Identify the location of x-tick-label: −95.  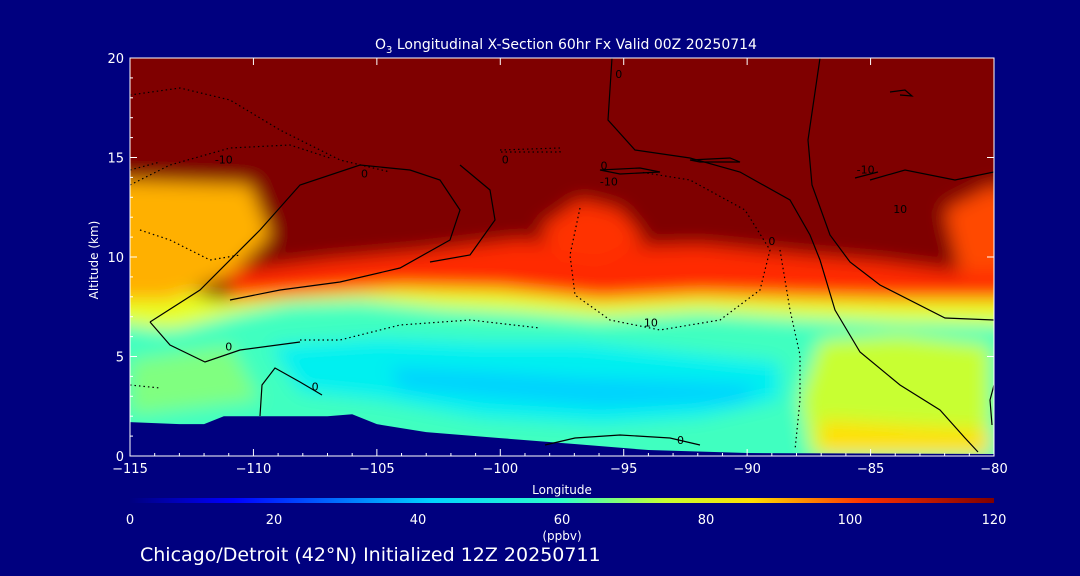
(623, 469).